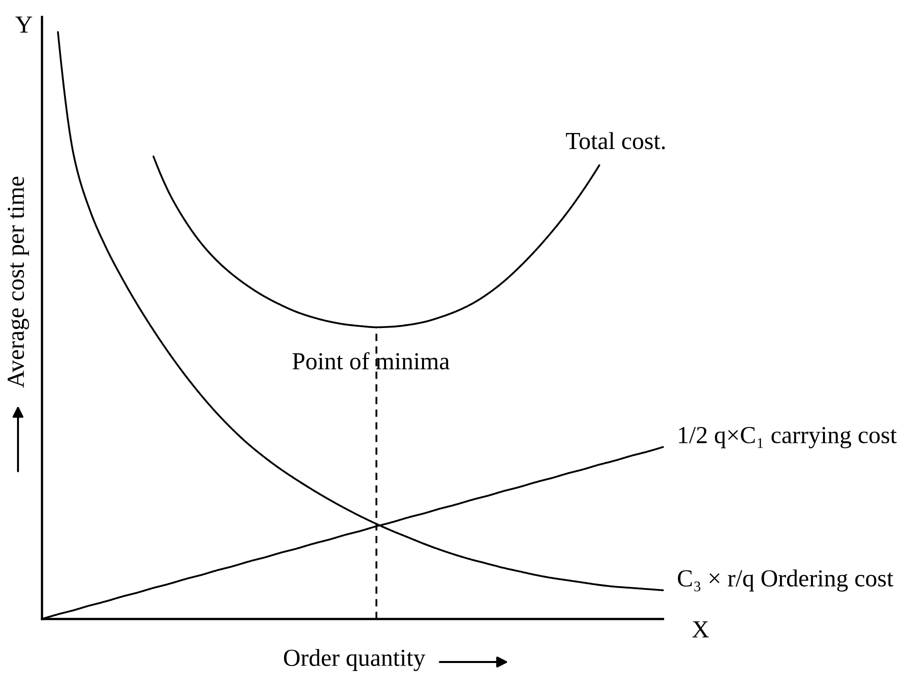  Describe the element at coordinates (788, 437) in the screenshot. I see `series-label: 1/2 q×C₁ carrying cost` at that location.